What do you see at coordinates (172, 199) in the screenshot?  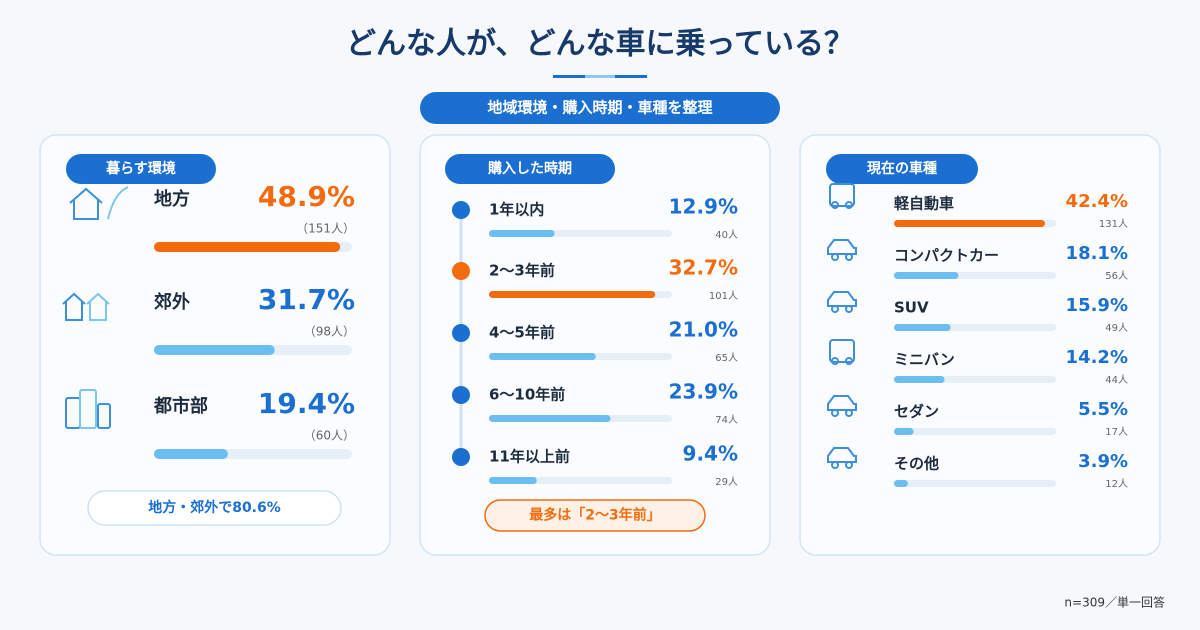 I see `item-label: 地方` at bounding box center [172, 199].